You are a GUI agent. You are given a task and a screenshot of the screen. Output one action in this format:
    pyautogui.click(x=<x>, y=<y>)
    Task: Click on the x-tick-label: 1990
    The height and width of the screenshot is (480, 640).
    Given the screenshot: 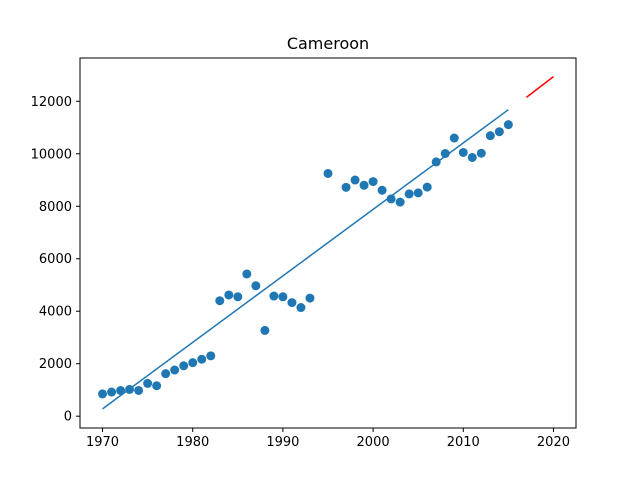 What is the action you would take?
    pyautogui.click(x=282, y=442)
    